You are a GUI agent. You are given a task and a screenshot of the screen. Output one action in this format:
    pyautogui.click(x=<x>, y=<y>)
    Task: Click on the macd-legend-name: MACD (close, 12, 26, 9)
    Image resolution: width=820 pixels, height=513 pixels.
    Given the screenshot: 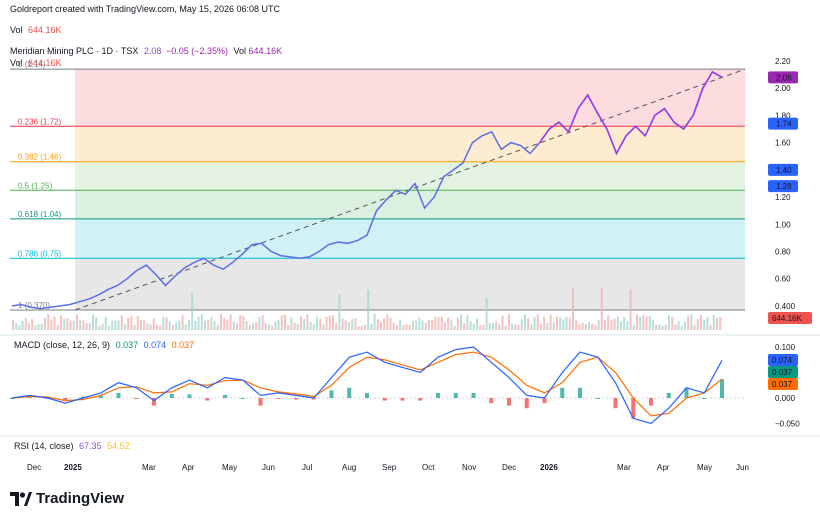 What is the action you would take?
    pyautogui.click(x=62, y=345)
    